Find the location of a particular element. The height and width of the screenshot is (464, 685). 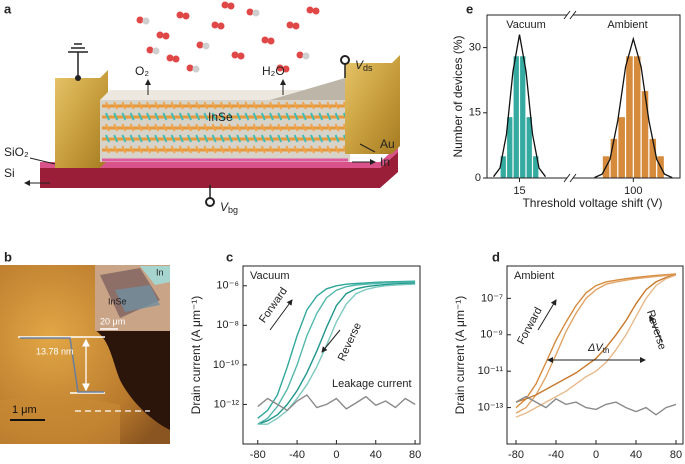

panel-label: b is located at coordinates (8, 256).